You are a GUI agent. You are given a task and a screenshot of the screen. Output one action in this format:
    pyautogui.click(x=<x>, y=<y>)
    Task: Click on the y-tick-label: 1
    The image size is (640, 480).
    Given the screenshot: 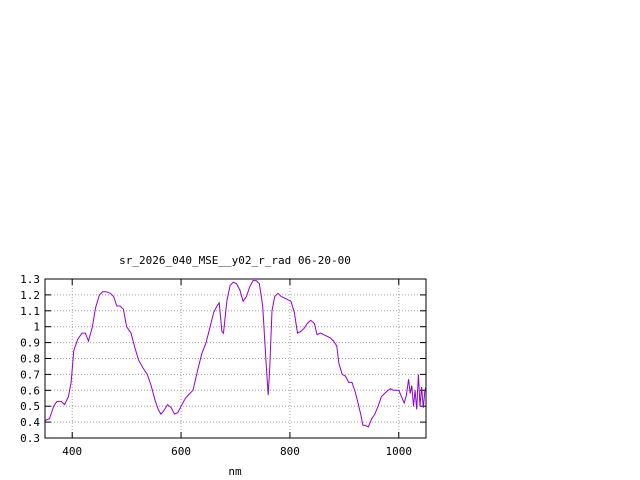 What is the action you would take?
    pyautogui.click(x=36, y=327)
    